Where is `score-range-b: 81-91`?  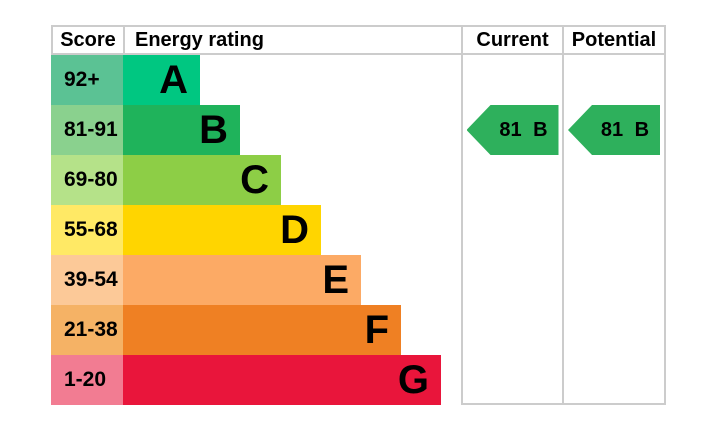 score-range-b: 81-91 is located at coordinates (87, 130).